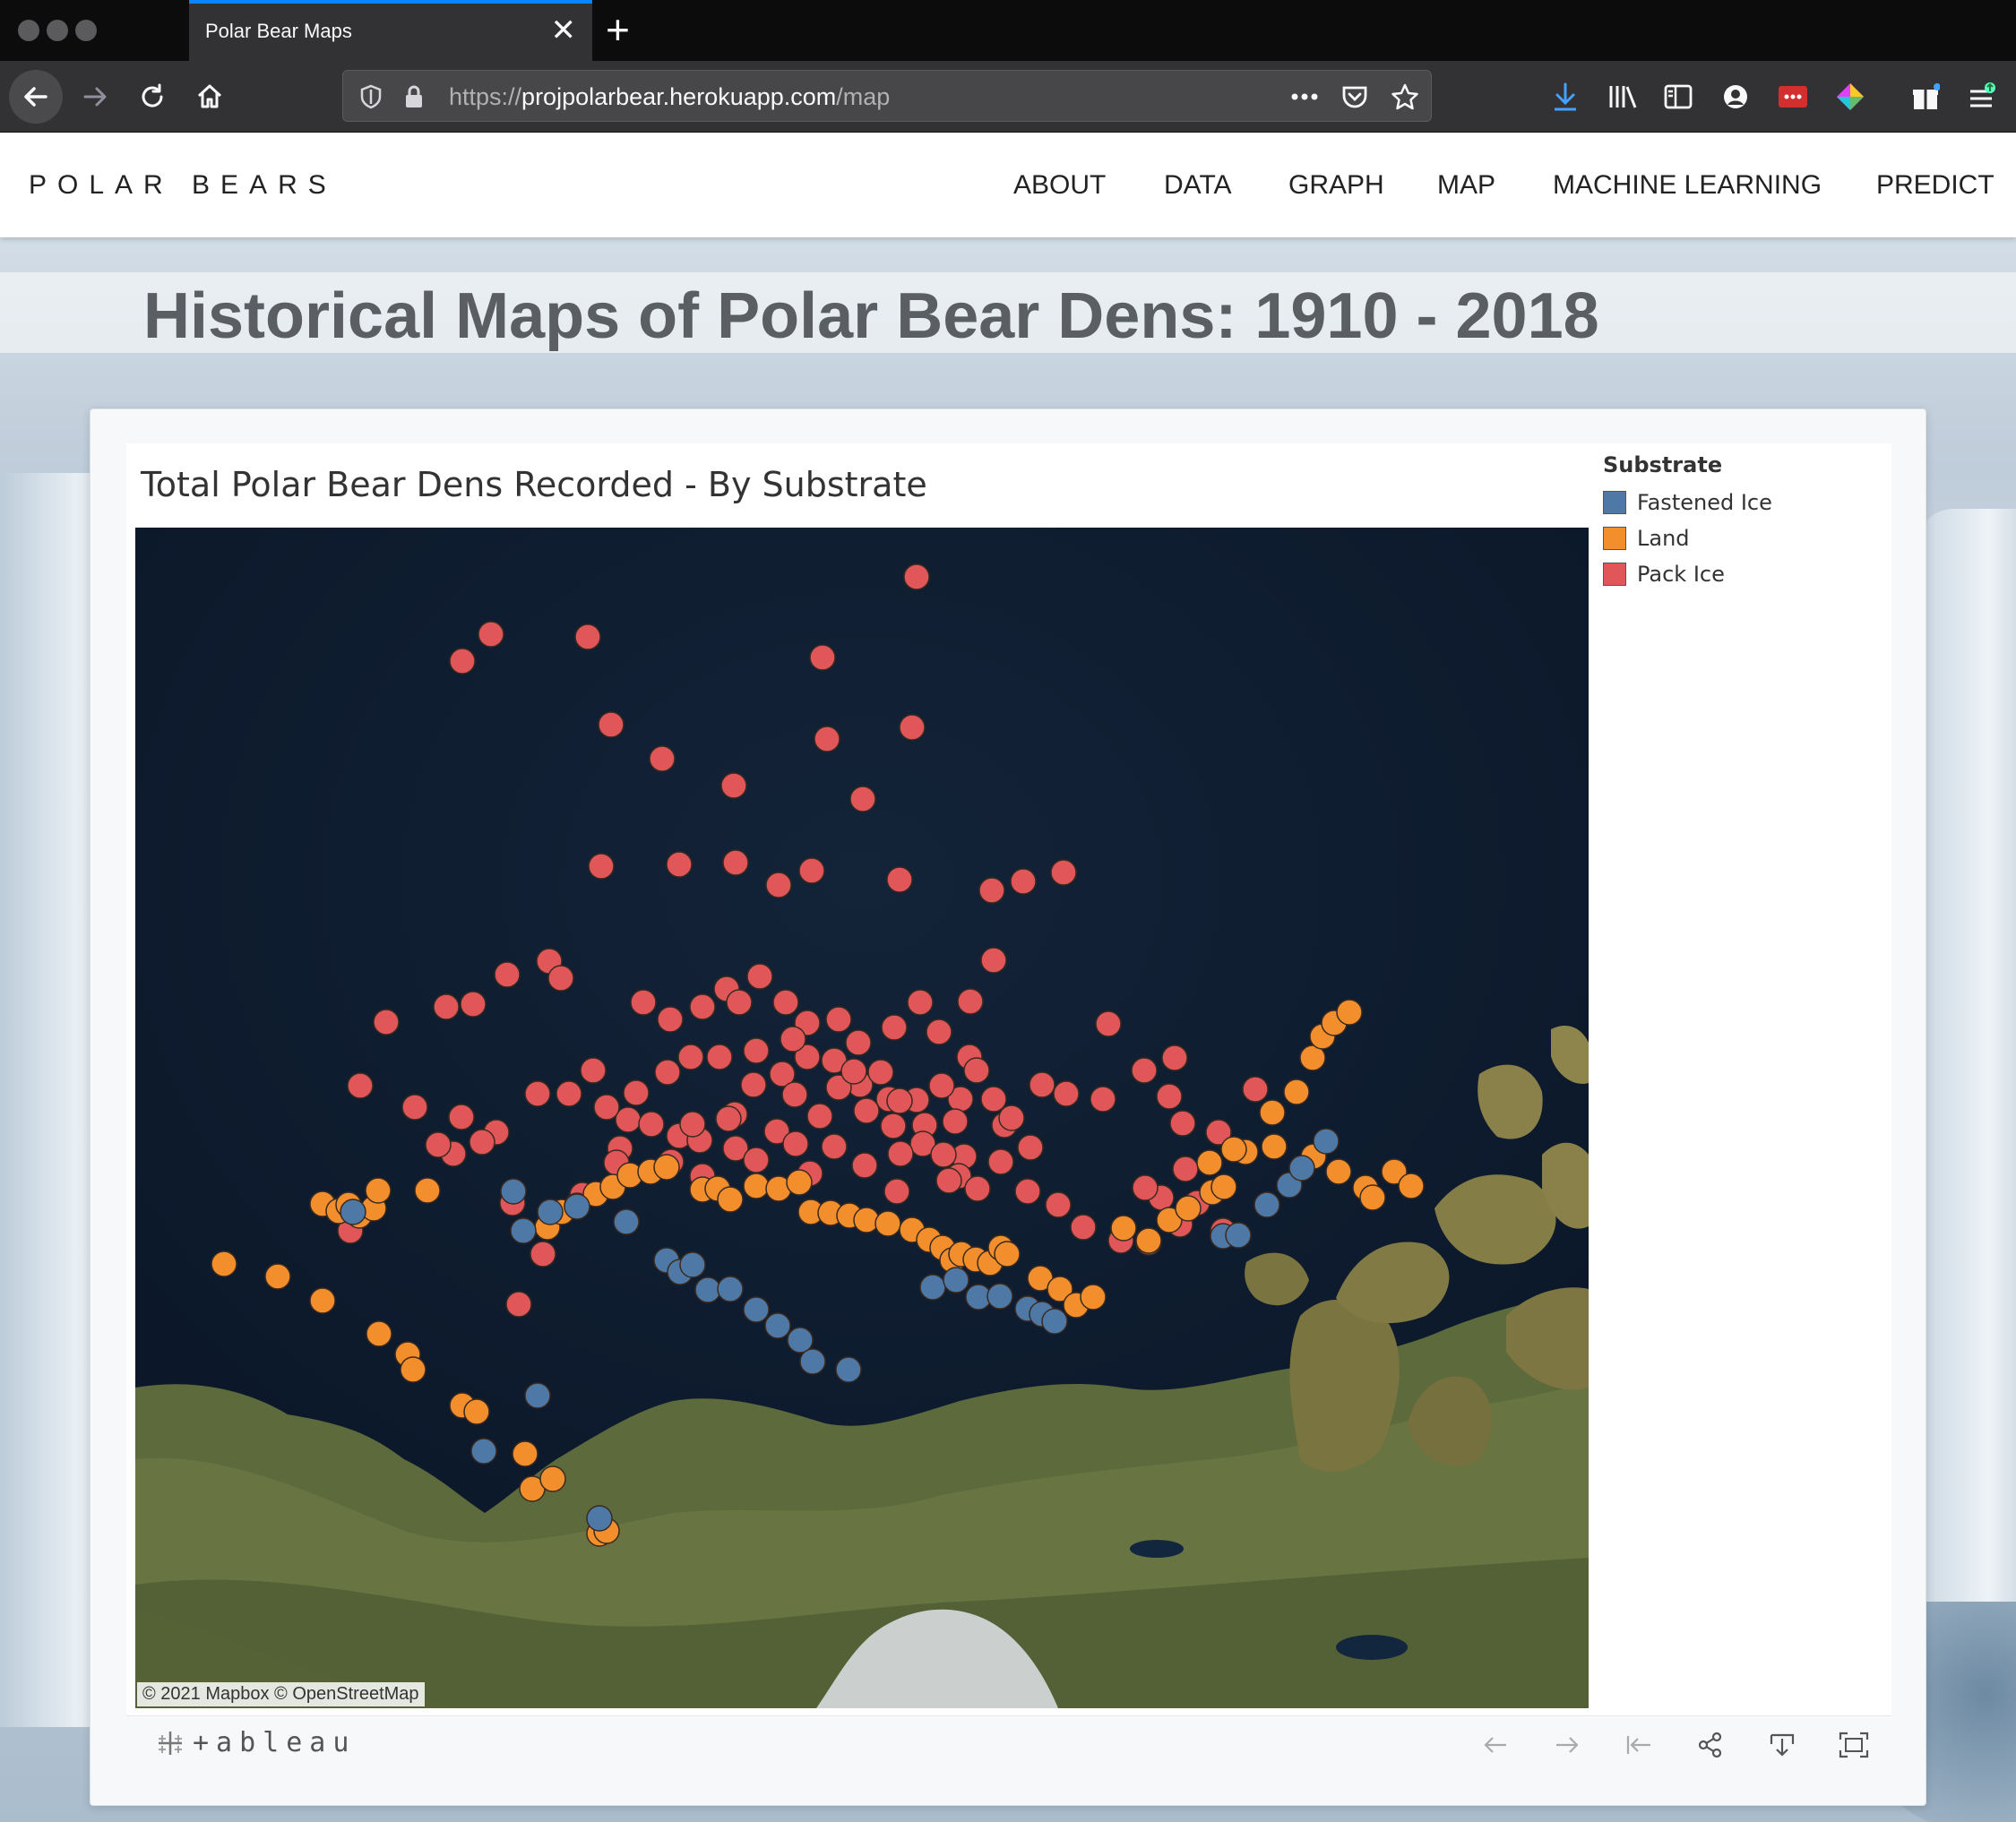 This screenshot has height=1822, width=2016. I want to click on download-button, so click(1782, 1745).